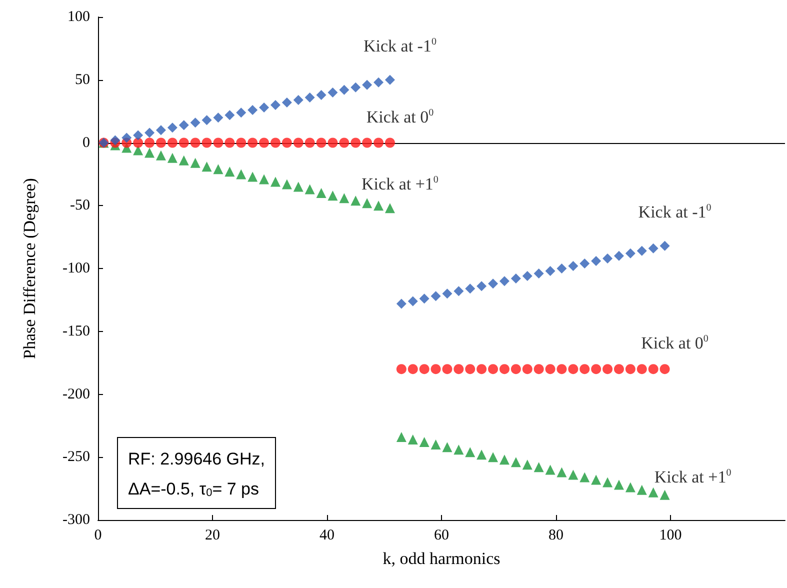 The height and width of the screenshot is (588, 787). I want to click on x-tick-label: 0, so click(98, 536).